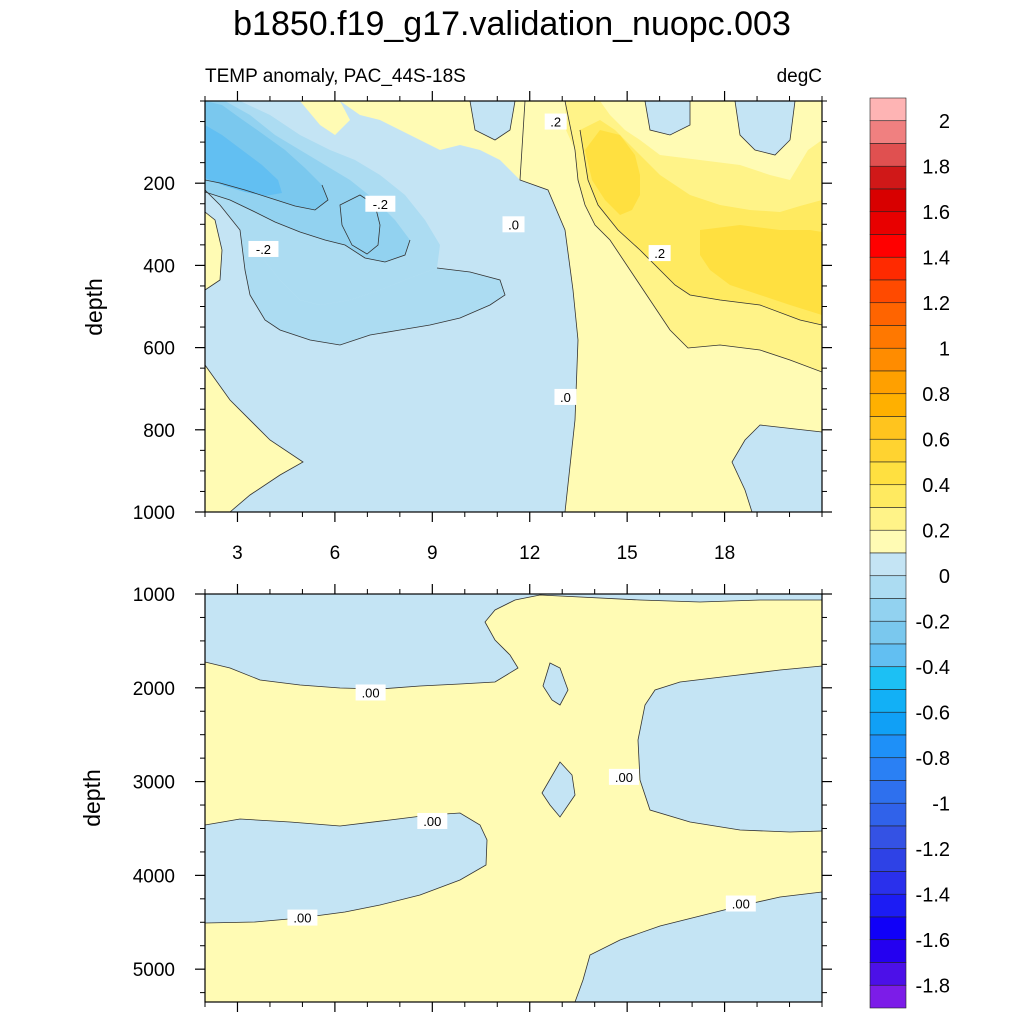 This screenshot has height=1024, width=1024. What do you see at coordinates (521, 805) in the screenshot?
I see `lower-contour-labels: .00 .00 .00 .00 .00` at bounding box center [521, 805].